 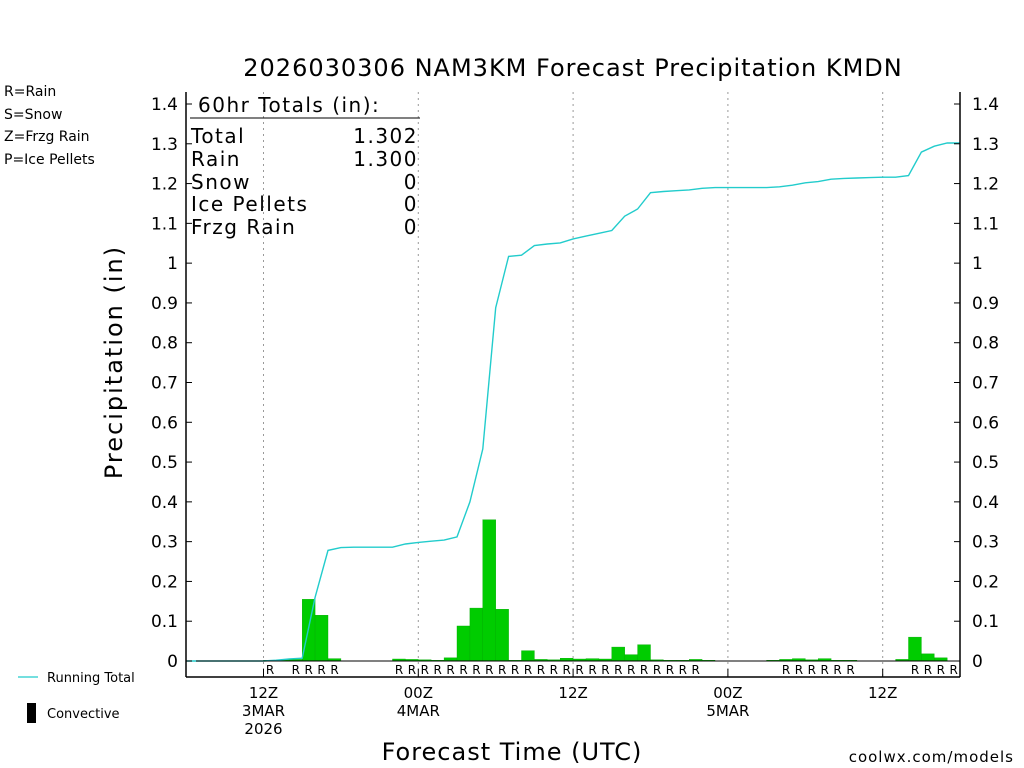 What do you see at coordinates (164, 463) in the screenshot?
I see `y-tick-label-left-5: 0.5` at bounding box center [164, 463].